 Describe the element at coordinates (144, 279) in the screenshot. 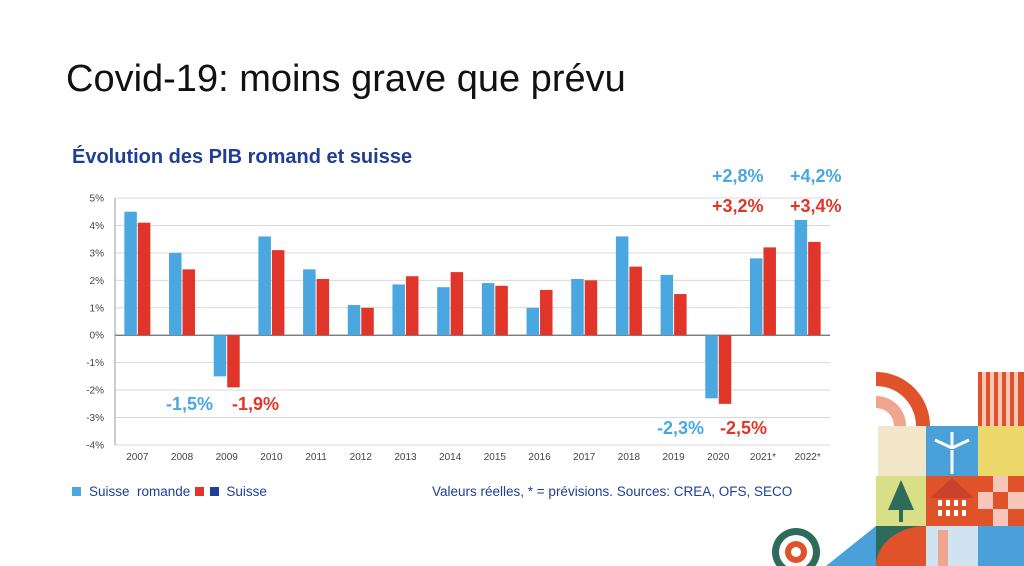

I see `bar-suisse-2007` at that location.